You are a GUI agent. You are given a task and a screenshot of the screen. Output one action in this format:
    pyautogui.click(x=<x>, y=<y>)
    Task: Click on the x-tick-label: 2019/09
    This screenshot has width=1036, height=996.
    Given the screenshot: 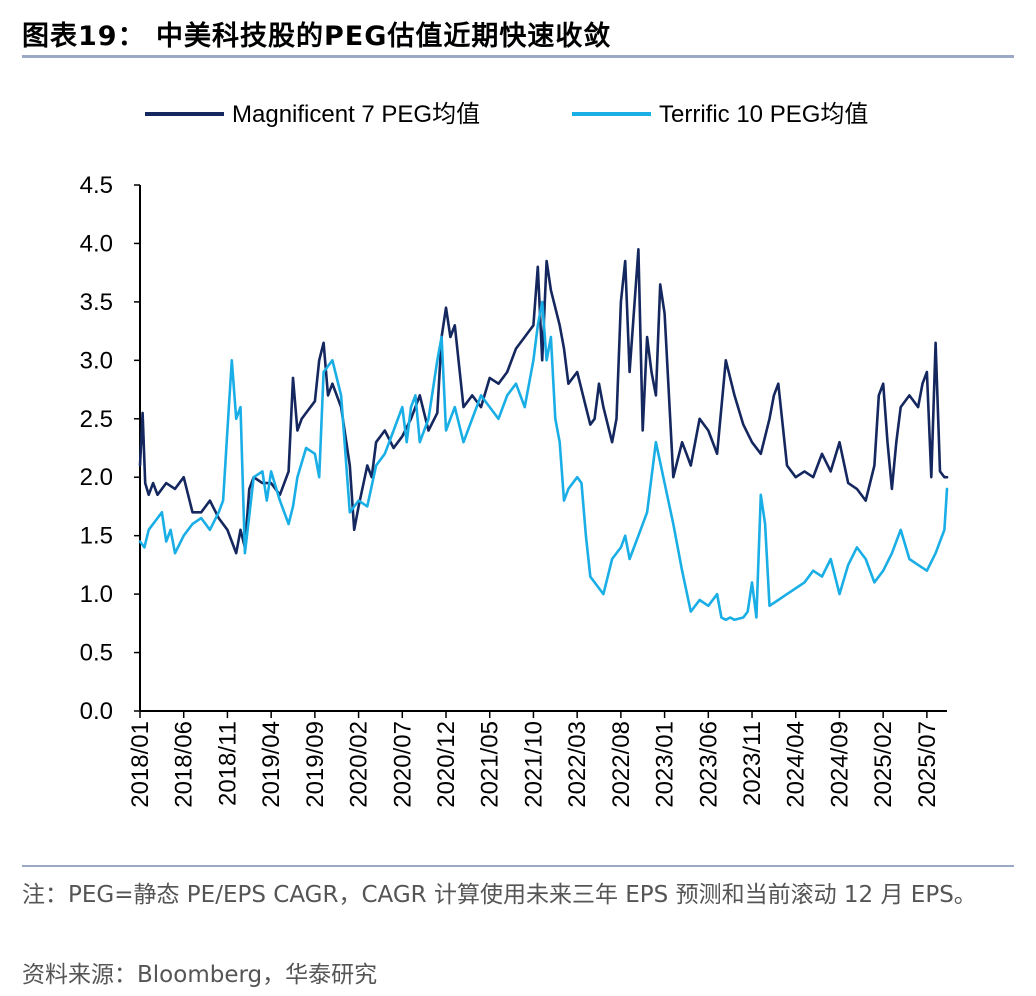 What is the action you would take?
    pyautogui.click(x=315, y=764)
    